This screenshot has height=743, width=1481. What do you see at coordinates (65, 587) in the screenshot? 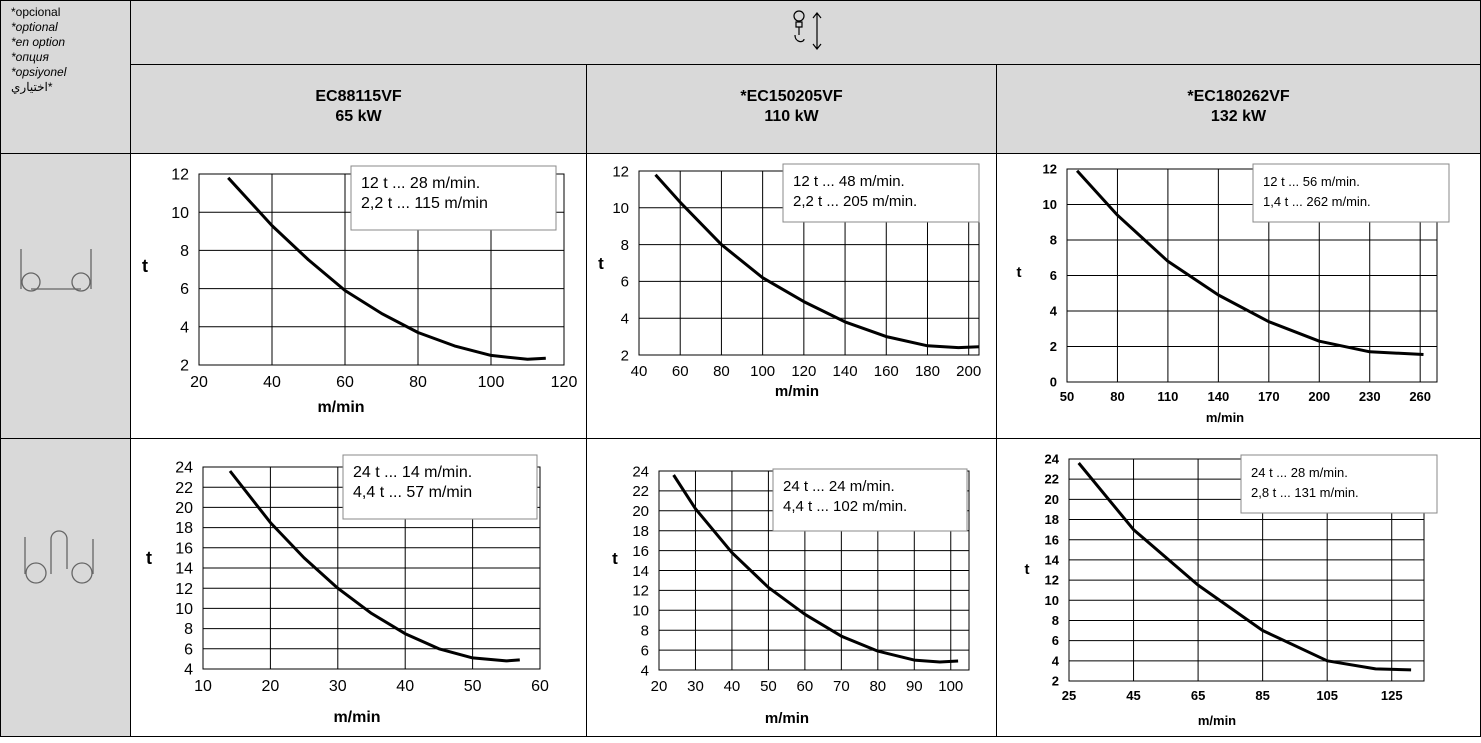
I see `row2-icon-cell` at bounding box center [65, 587].